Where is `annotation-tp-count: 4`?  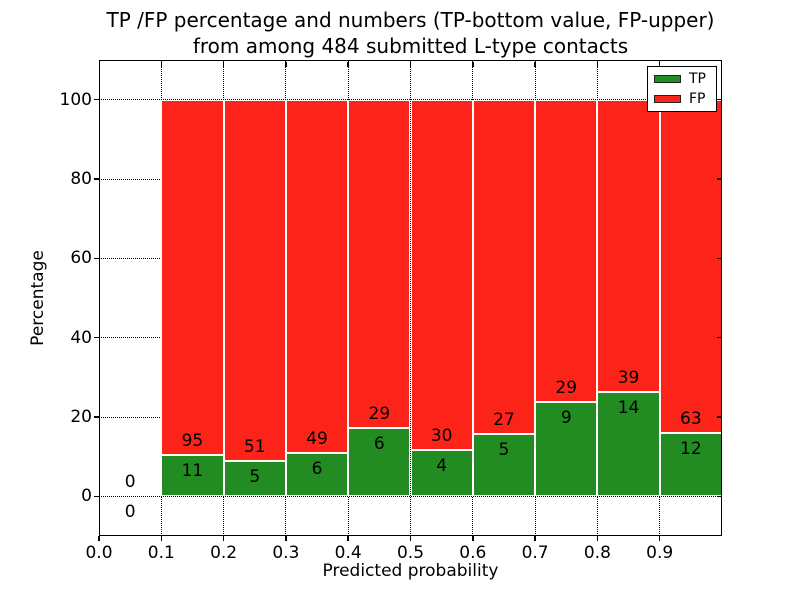 annotation-tp-count: 4 is located at coordinates (442, 465).